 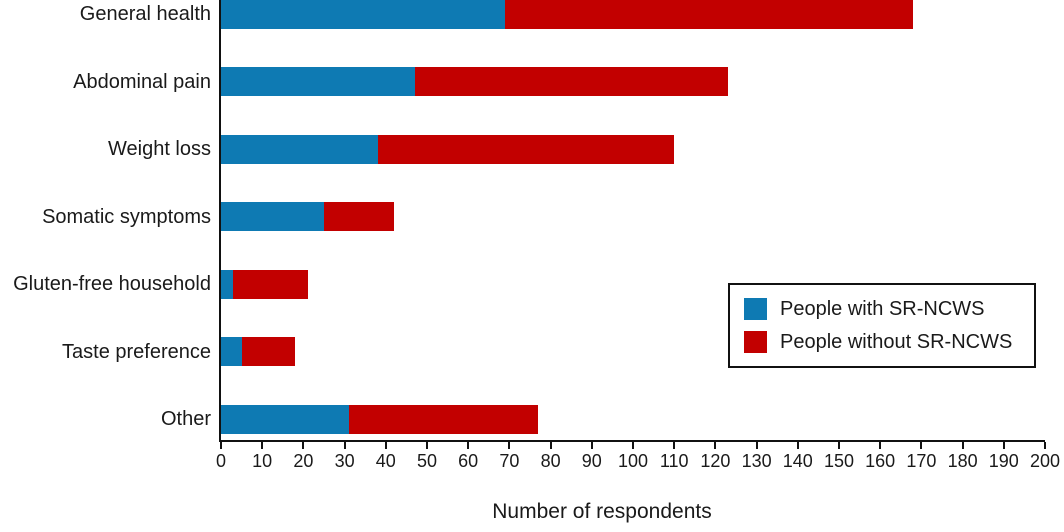 I want to click on x-axis-tick-label: 110, so click(x=674, y=461).